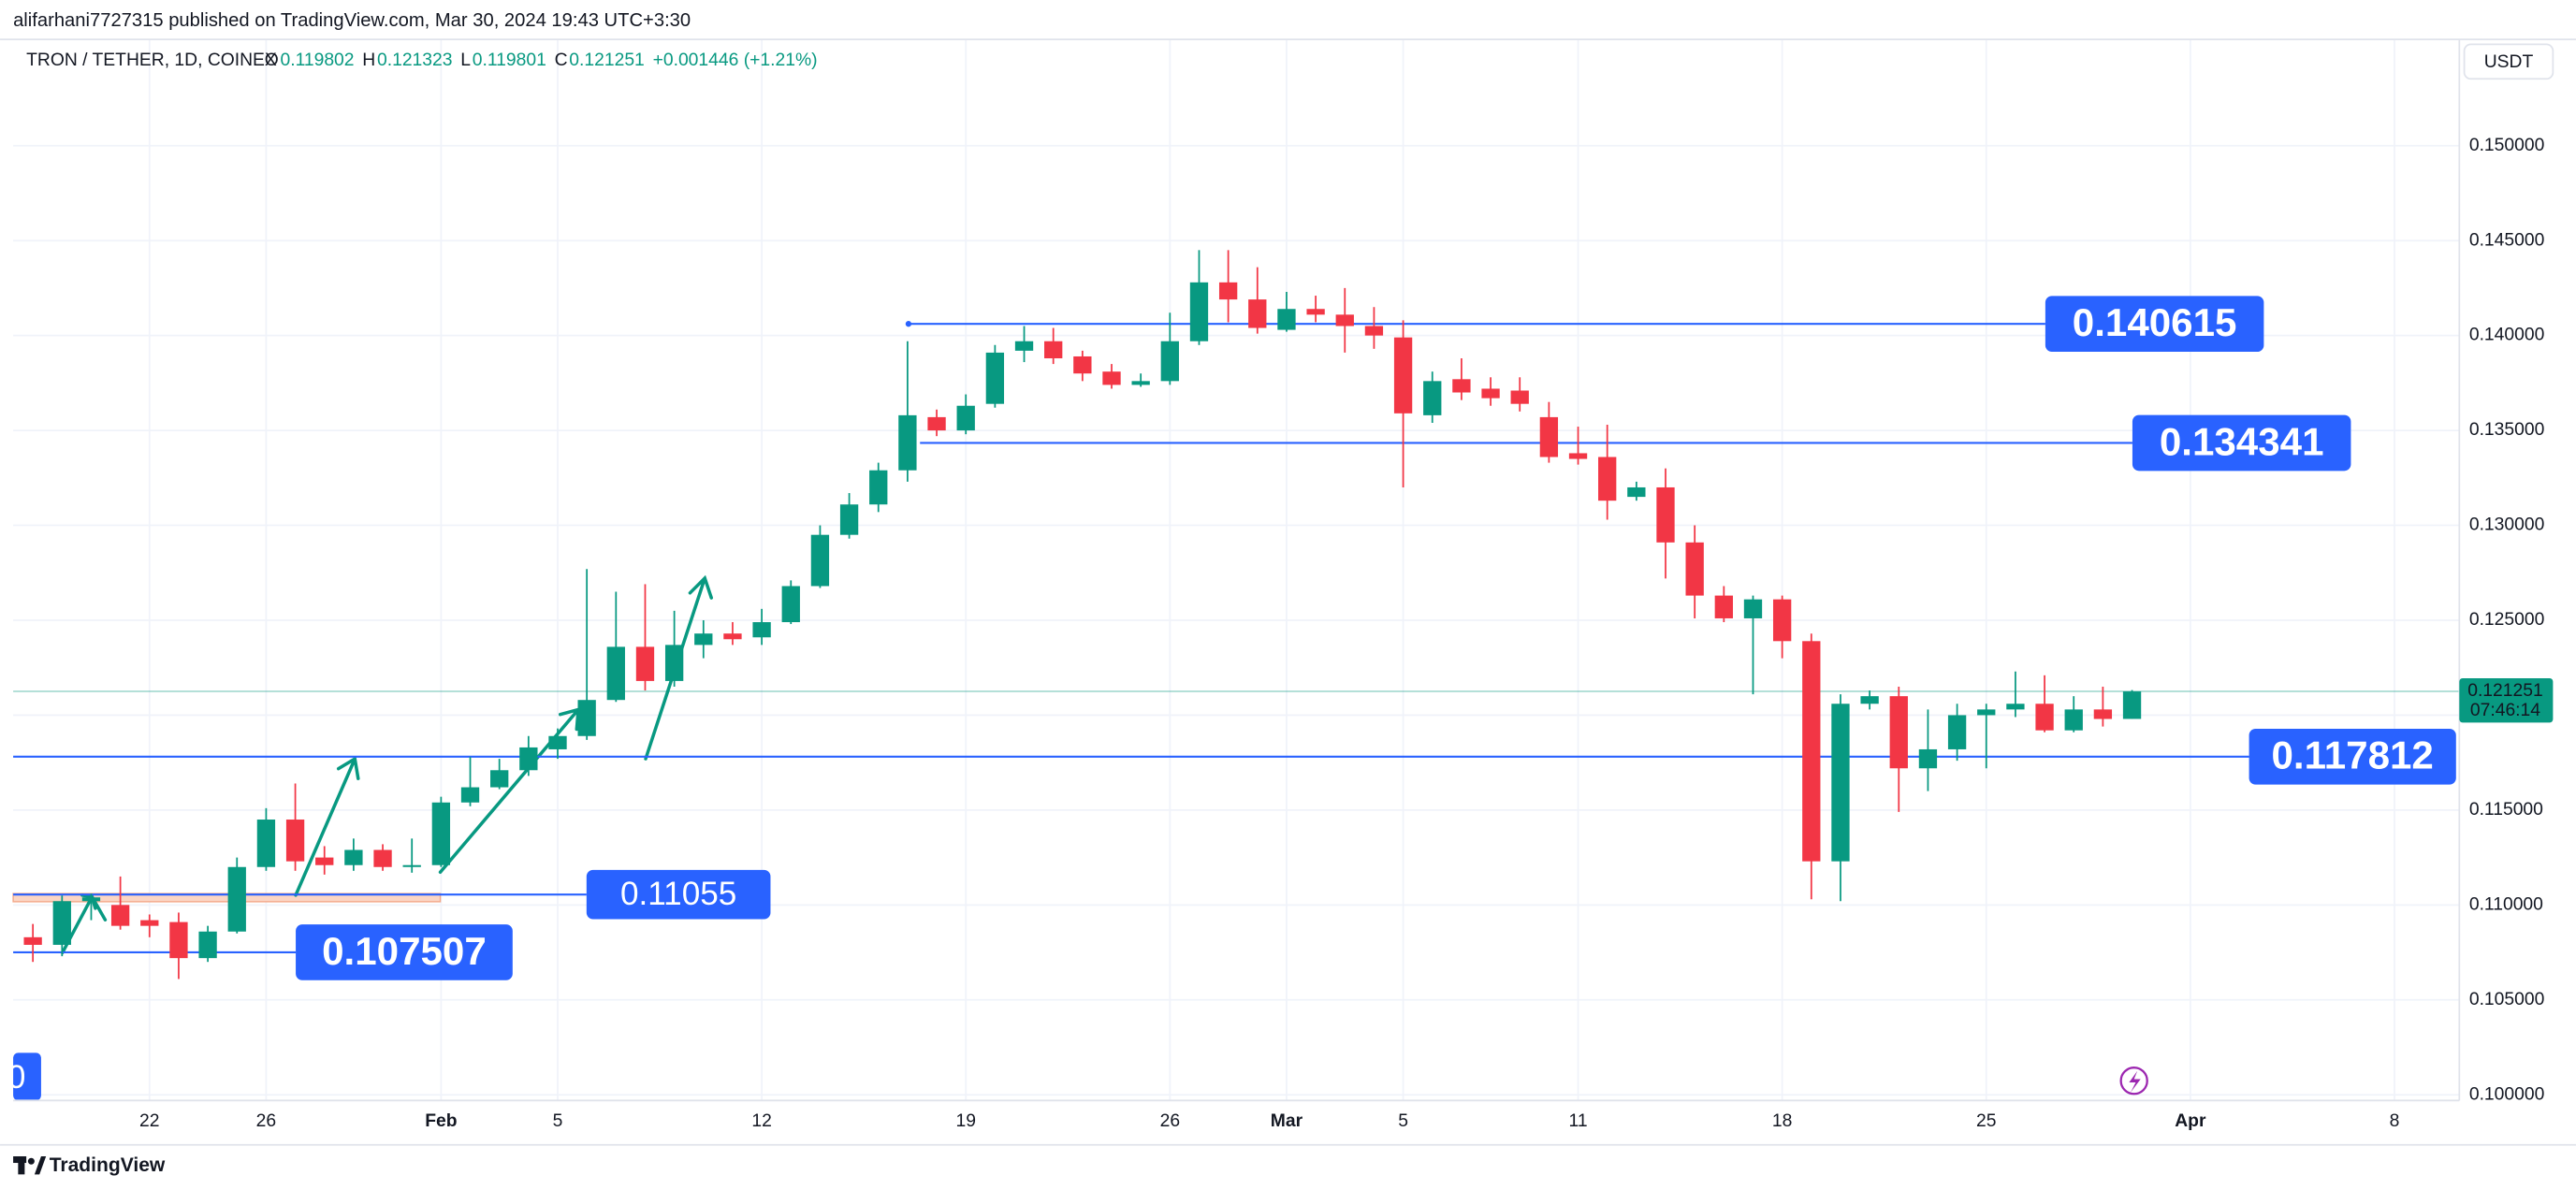  What do you see at coordinates (149, 1121) in the screenshot?
I see `x-tick-label: 22` at bounding box center [149, 1121].